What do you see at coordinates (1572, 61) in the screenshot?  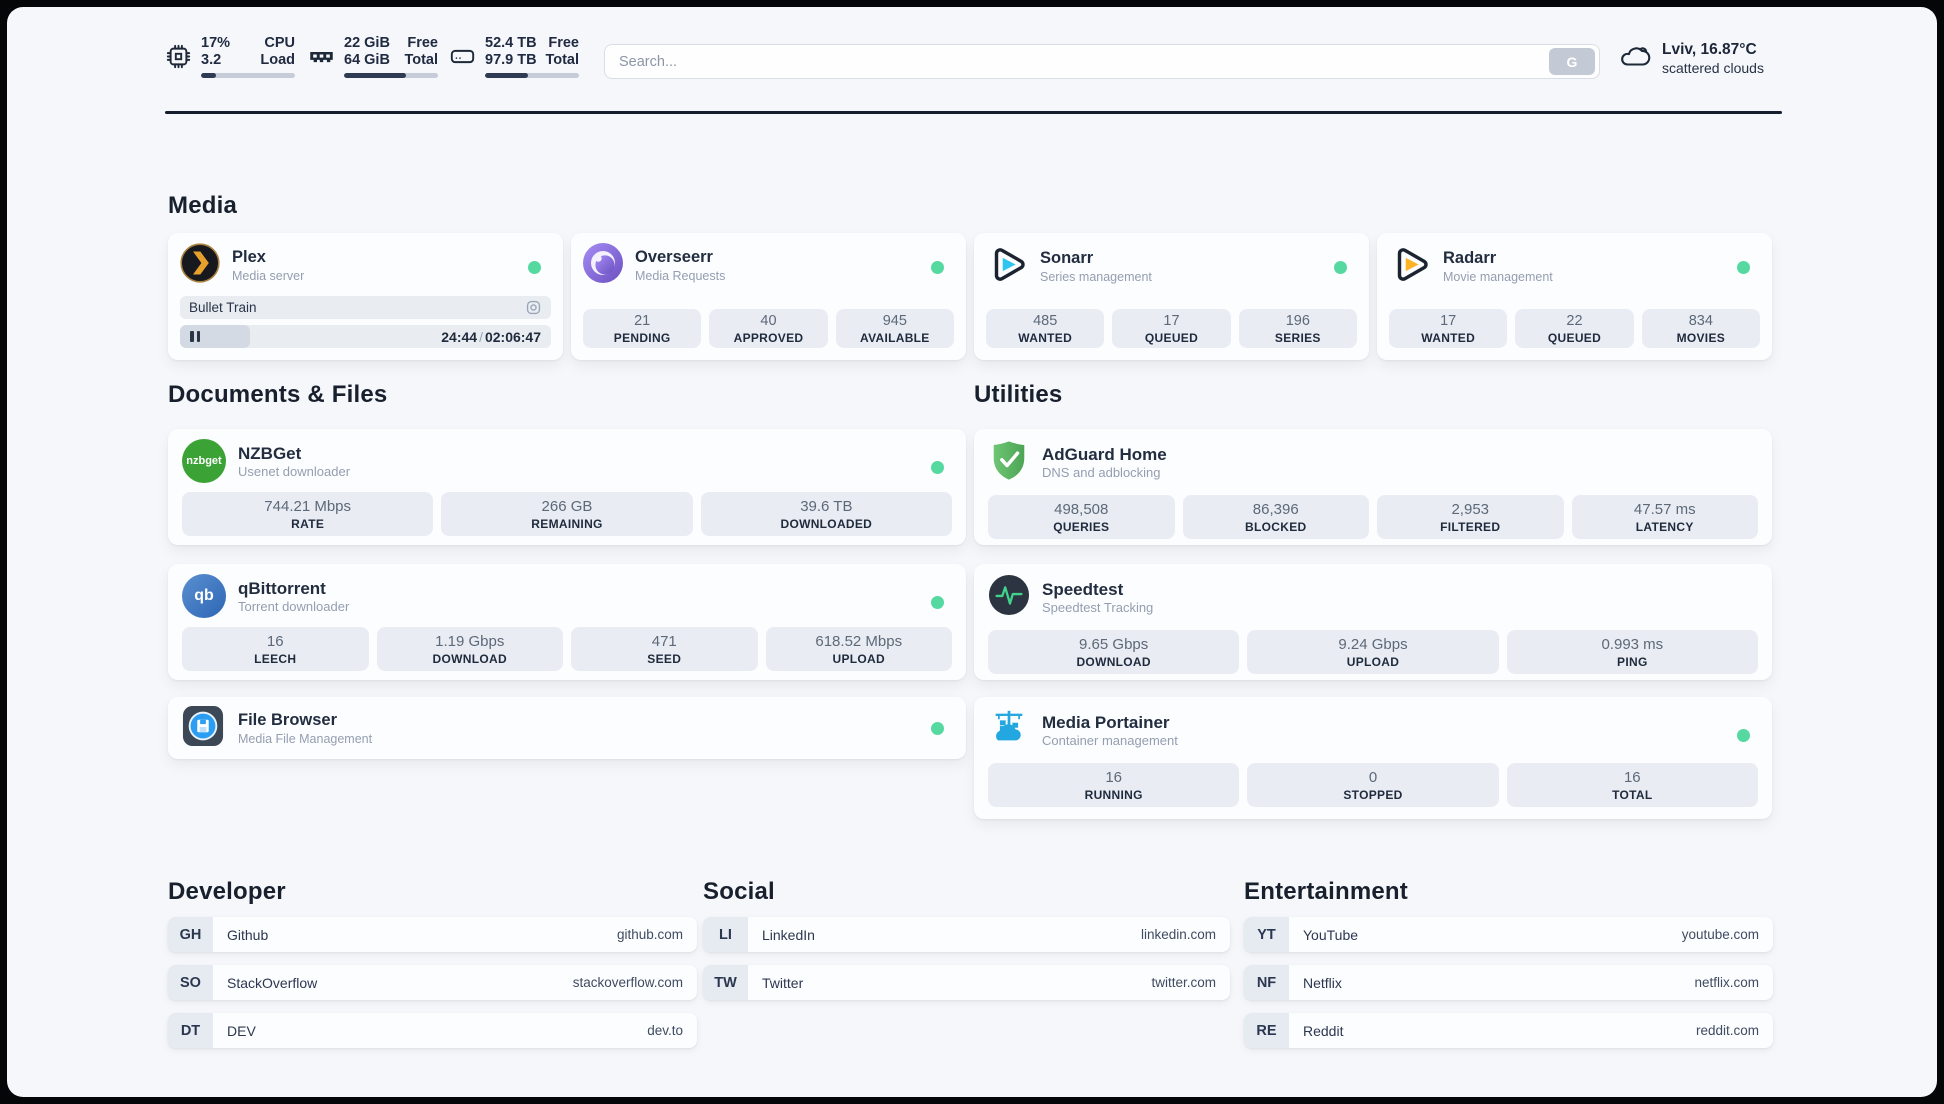 I see `search-engine-button: G` at bounding box center [1572, 61].